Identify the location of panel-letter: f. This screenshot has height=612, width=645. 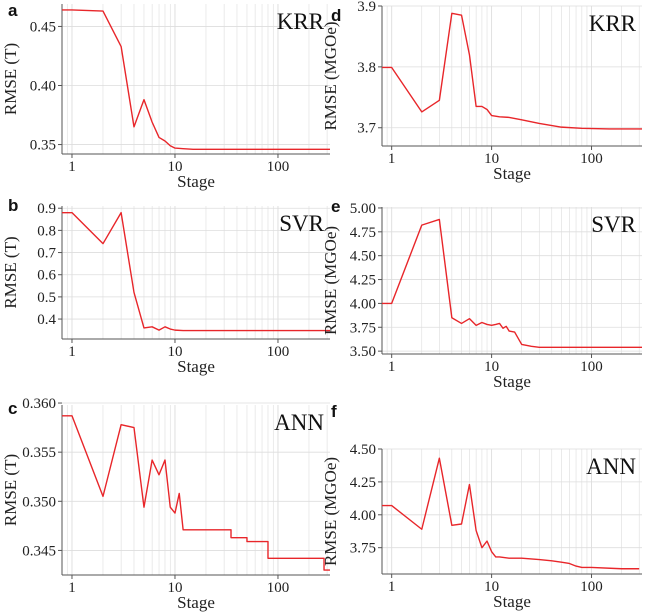
(334, 411).